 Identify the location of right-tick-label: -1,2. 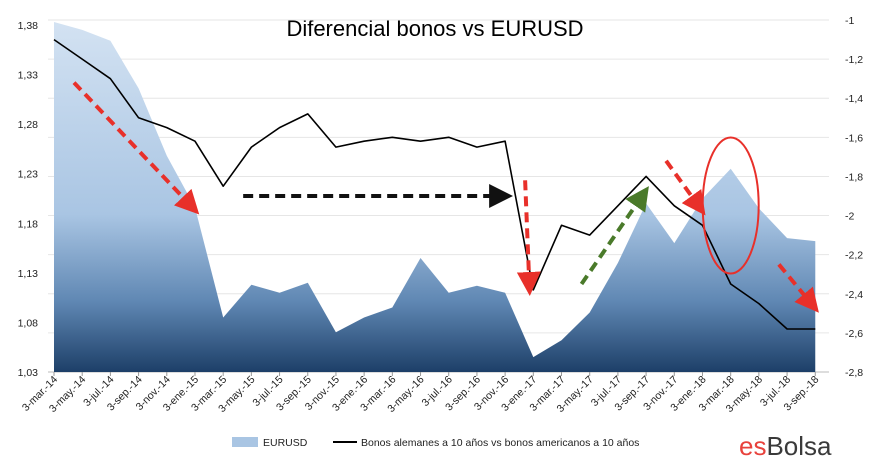
(854, 60).